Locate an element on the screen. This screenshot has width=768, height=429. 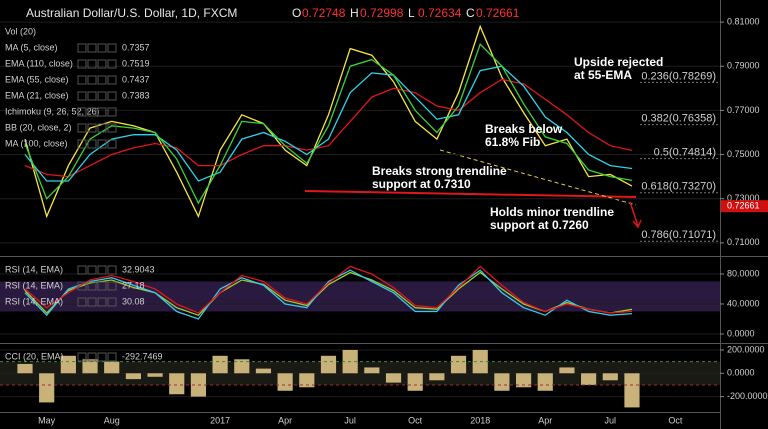
legend-label: Vol (20) is located at coordinates (20, 31).